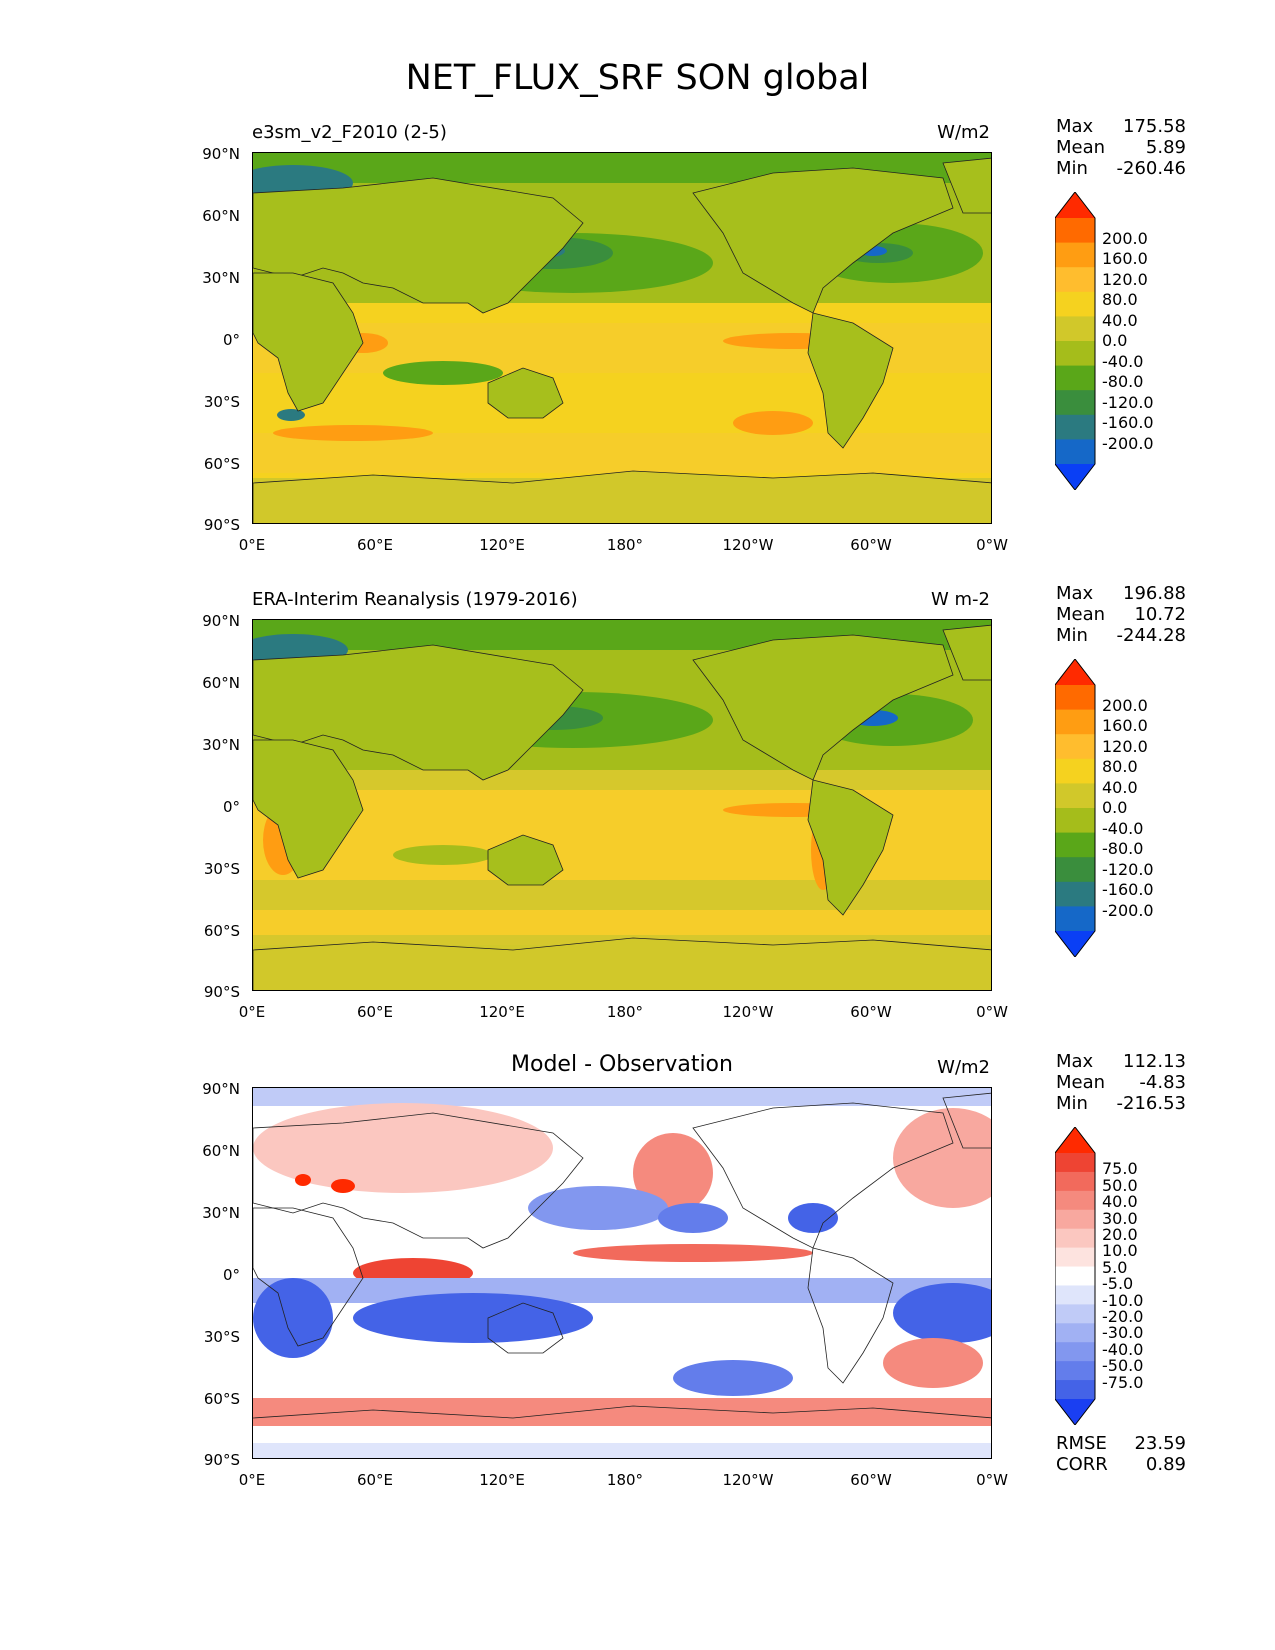  I want to click on ytick-0: 0°, so click(231, 807).